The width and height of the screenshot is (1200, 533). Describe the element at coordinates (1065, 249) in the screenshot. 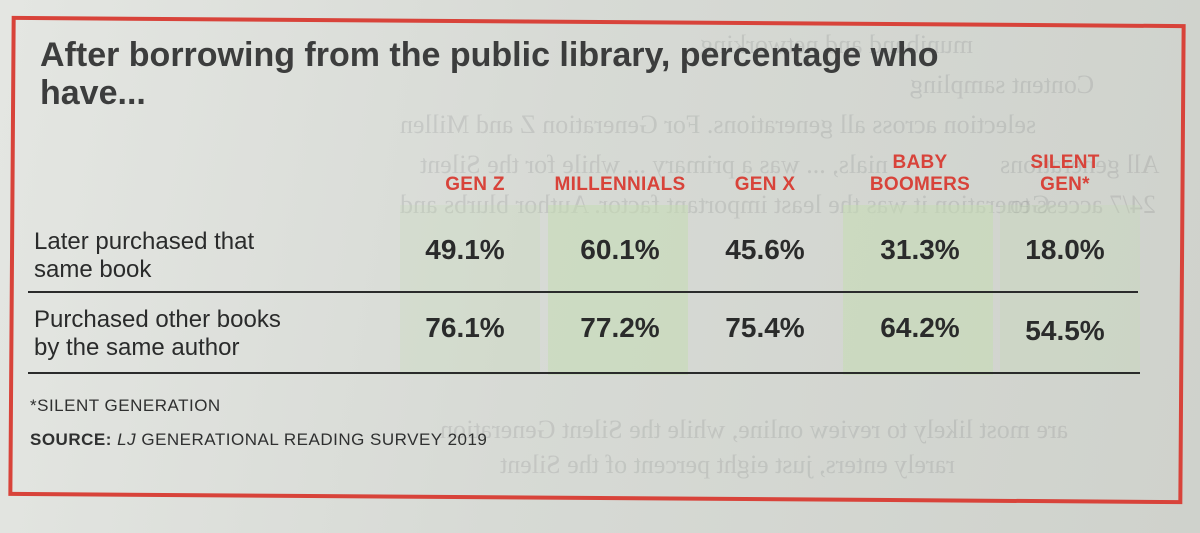

I see `data-label: 18.0%` at that location.